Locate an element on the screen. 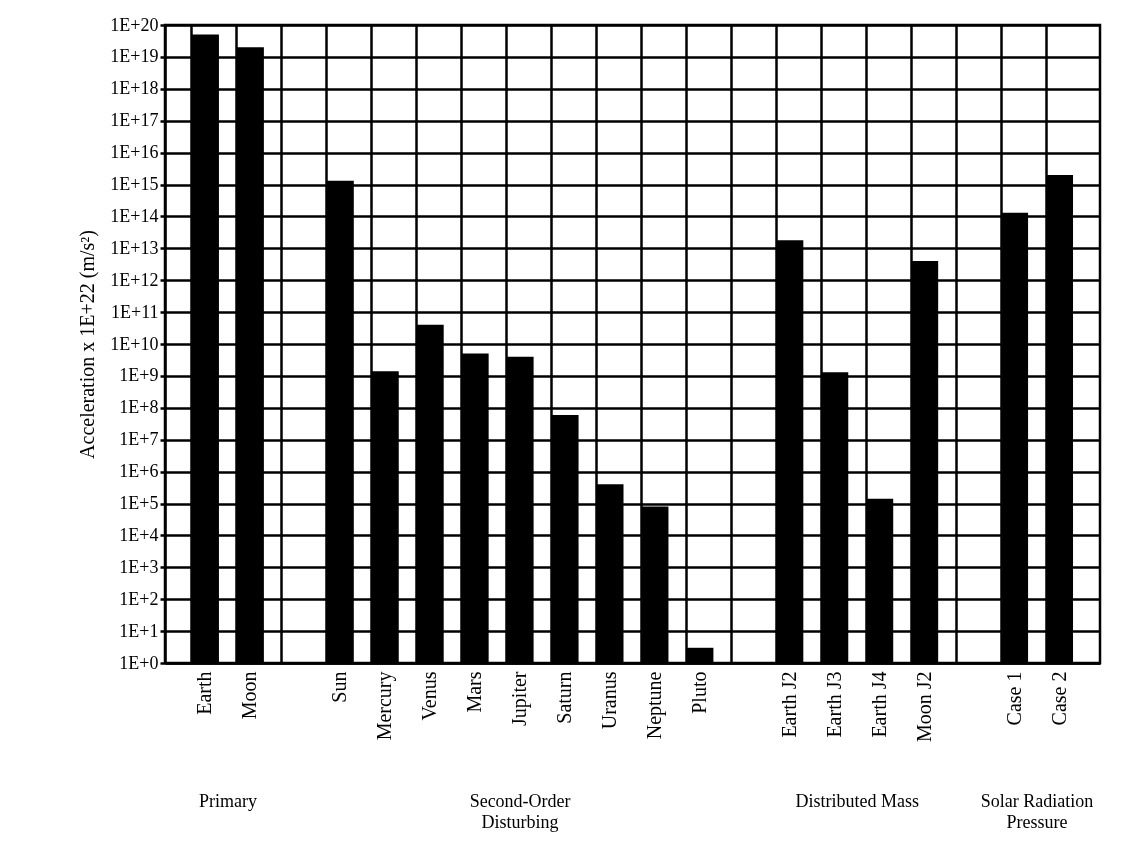  y-tick-label: 1E+0 is located at coordinates (139, 662).